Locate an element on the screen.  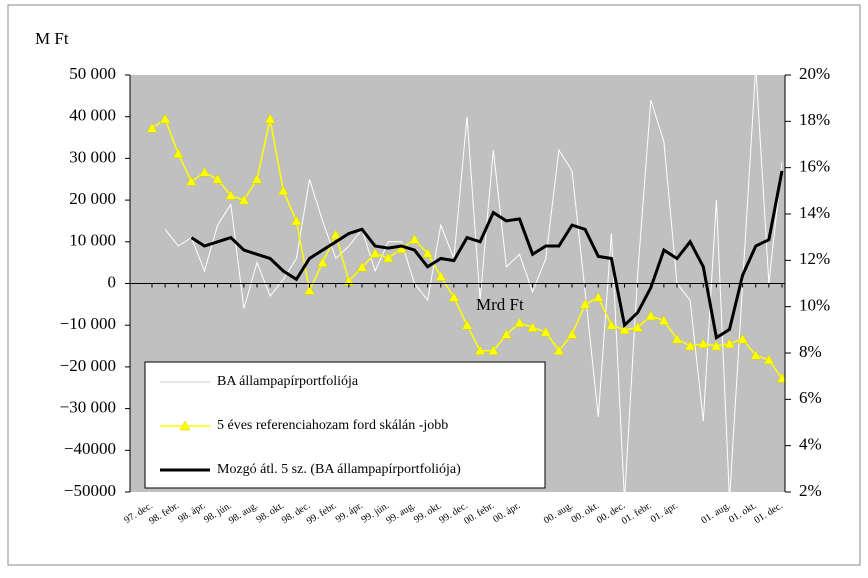
annotation: Mrd Ft is located at coordinates (500, 304).